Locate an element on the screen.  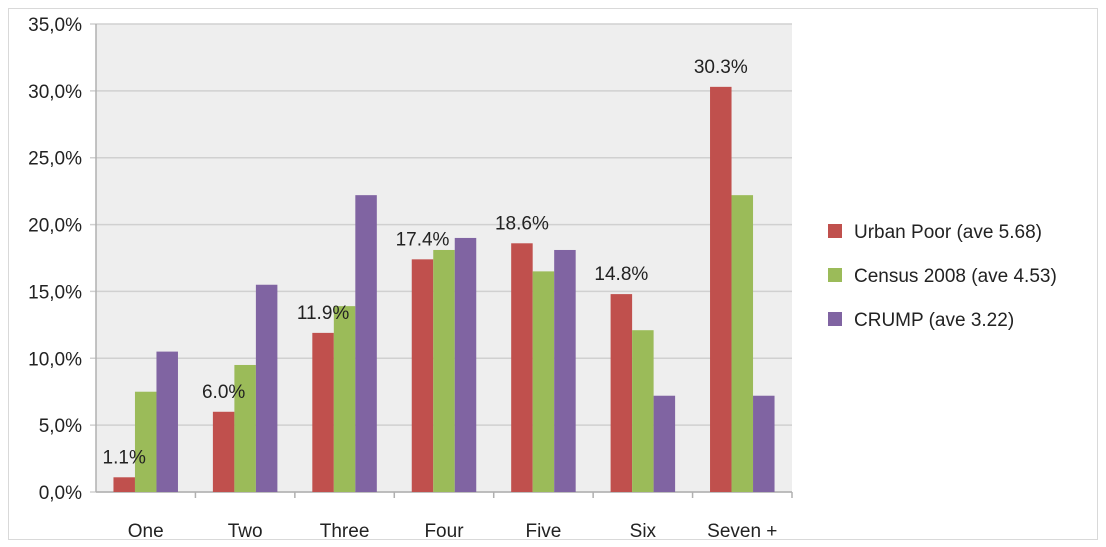
x-tick-label: Six is located at coordinates (643, 531).